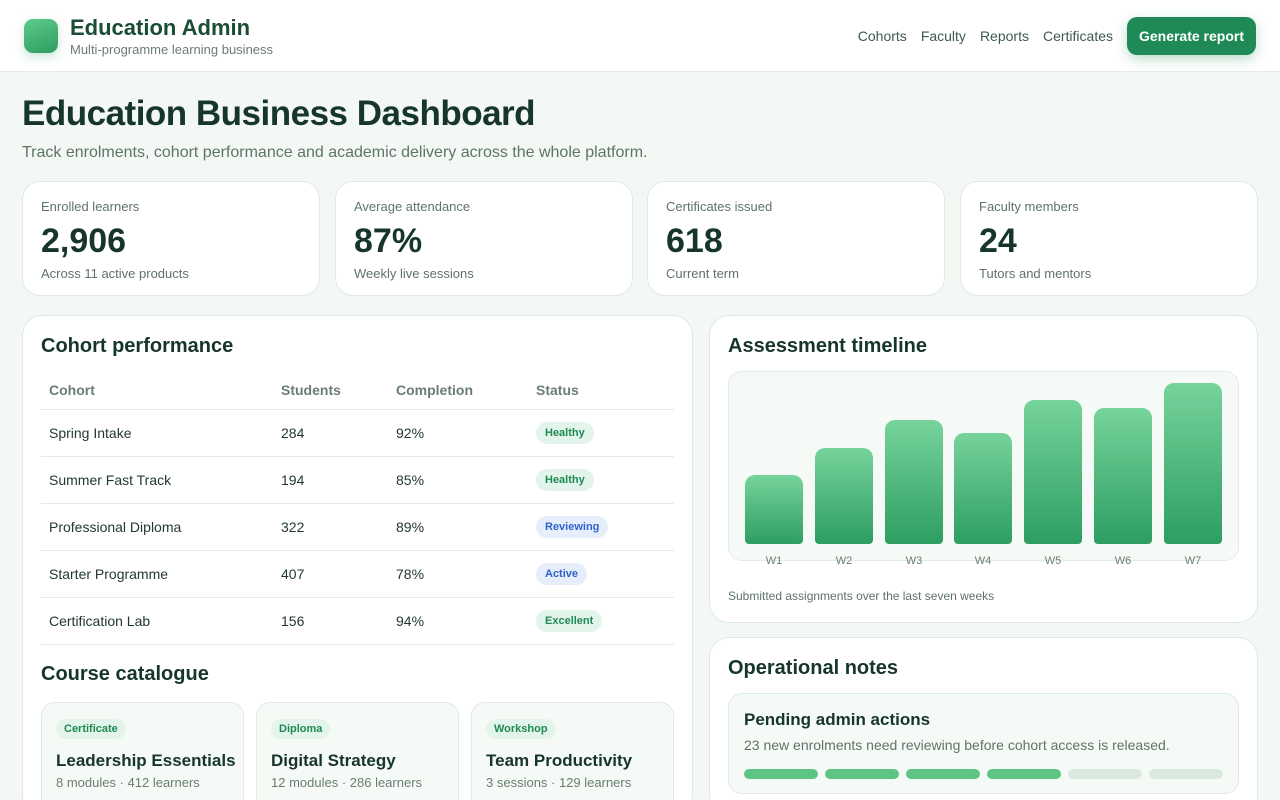  I want to click on stat-card-faculty: Faculty members 24 Tutors and mentors, so click(1109, 238).